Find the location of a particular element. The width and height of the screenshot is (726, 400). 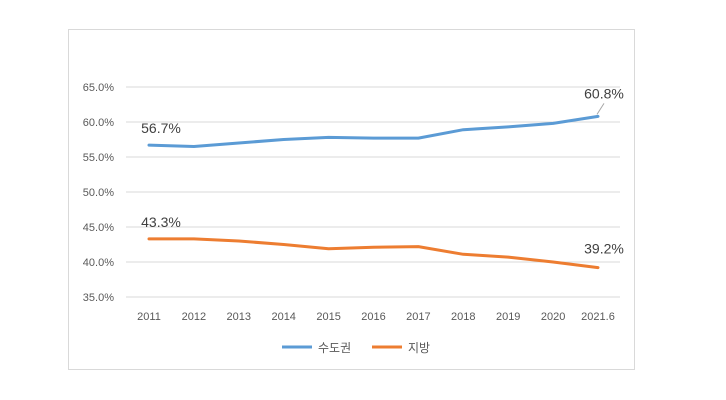

data-label: 39.2% is located at coordinates (604, 249).